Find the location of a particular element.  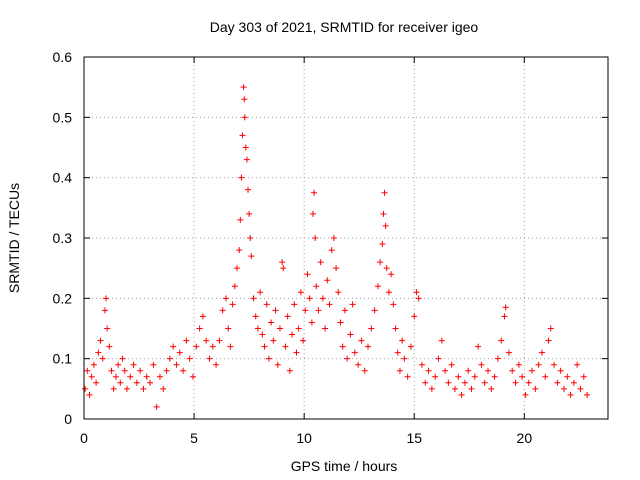

y-tick-label: 0.5 is located at coordinates (63, 117).